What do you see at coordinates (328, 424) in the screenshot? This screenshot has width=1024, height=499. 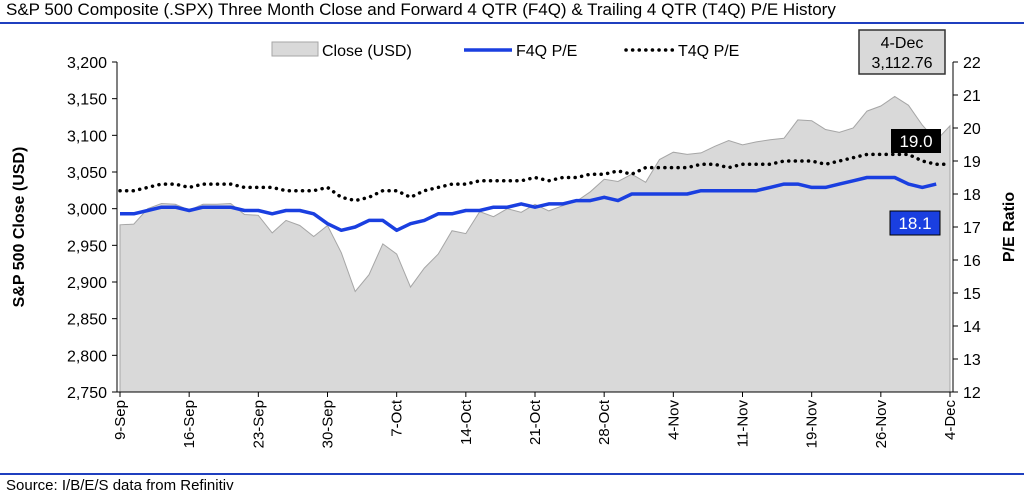 I see `x-tick-label: 30-Sep` at bounding box center [328, 424].